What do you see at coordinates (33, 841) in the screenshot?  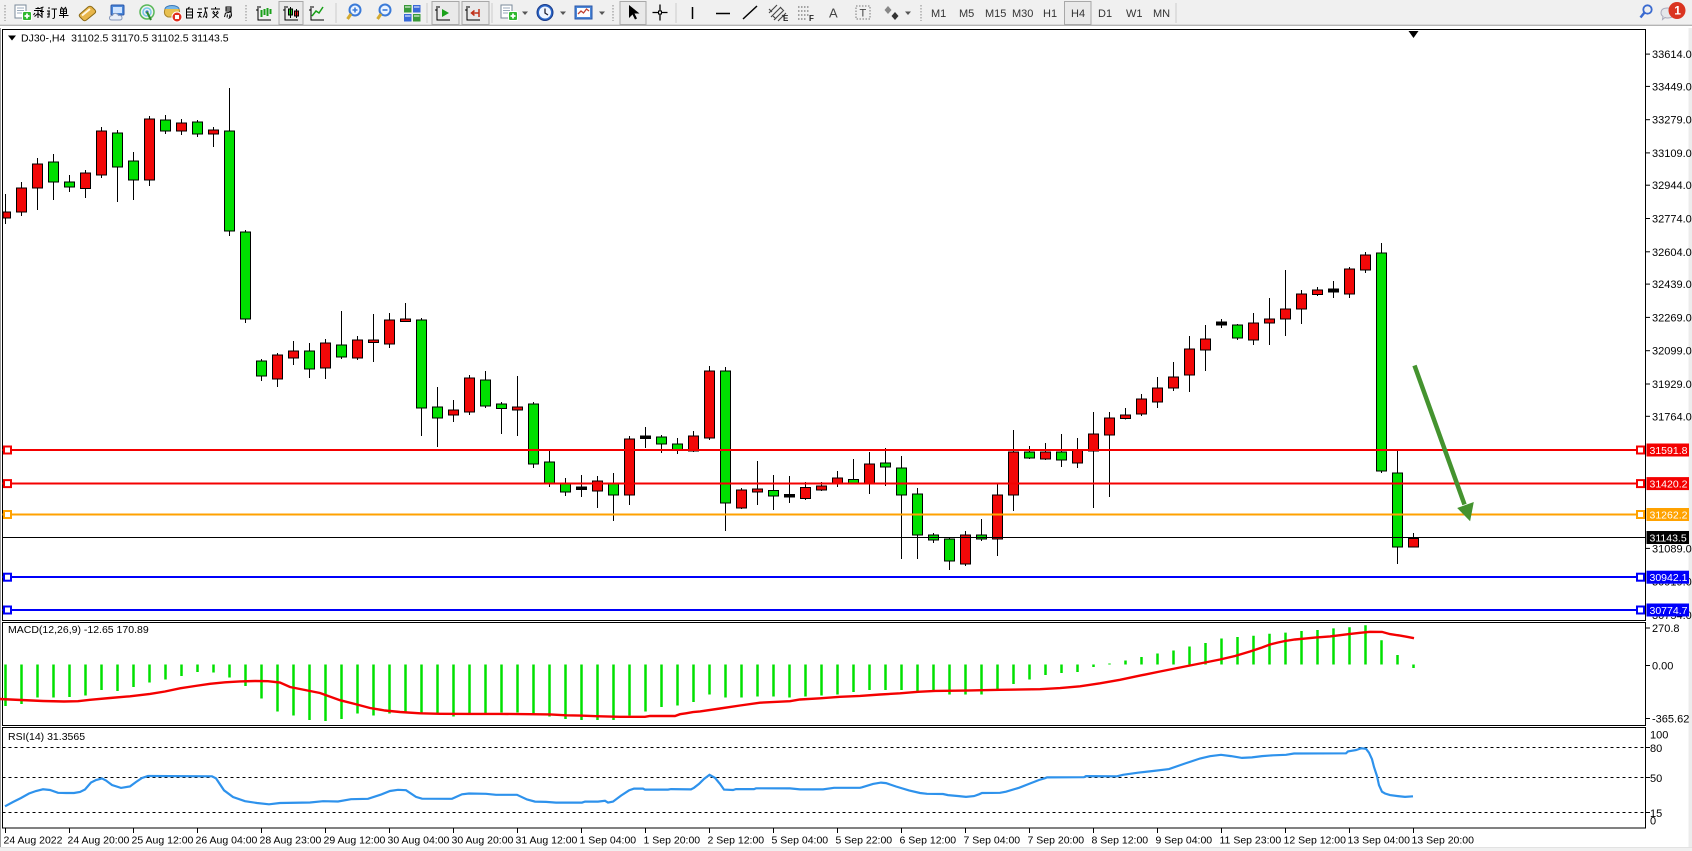 I see `svg-text: 24 Aug 2022` at bounding box center [33, 841].